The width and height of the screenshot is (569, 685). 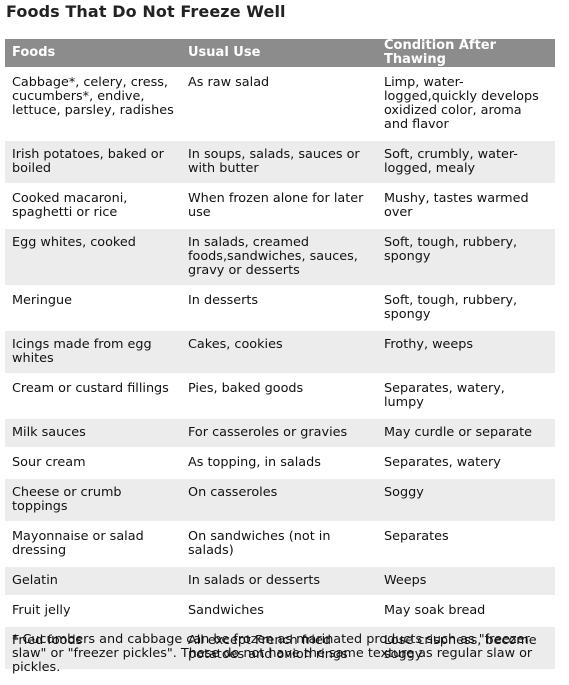 What do you see at coordinates (466, 499) in the screenshot?
I see `condition-cell: Soggy` at bounding box center [466, 499].